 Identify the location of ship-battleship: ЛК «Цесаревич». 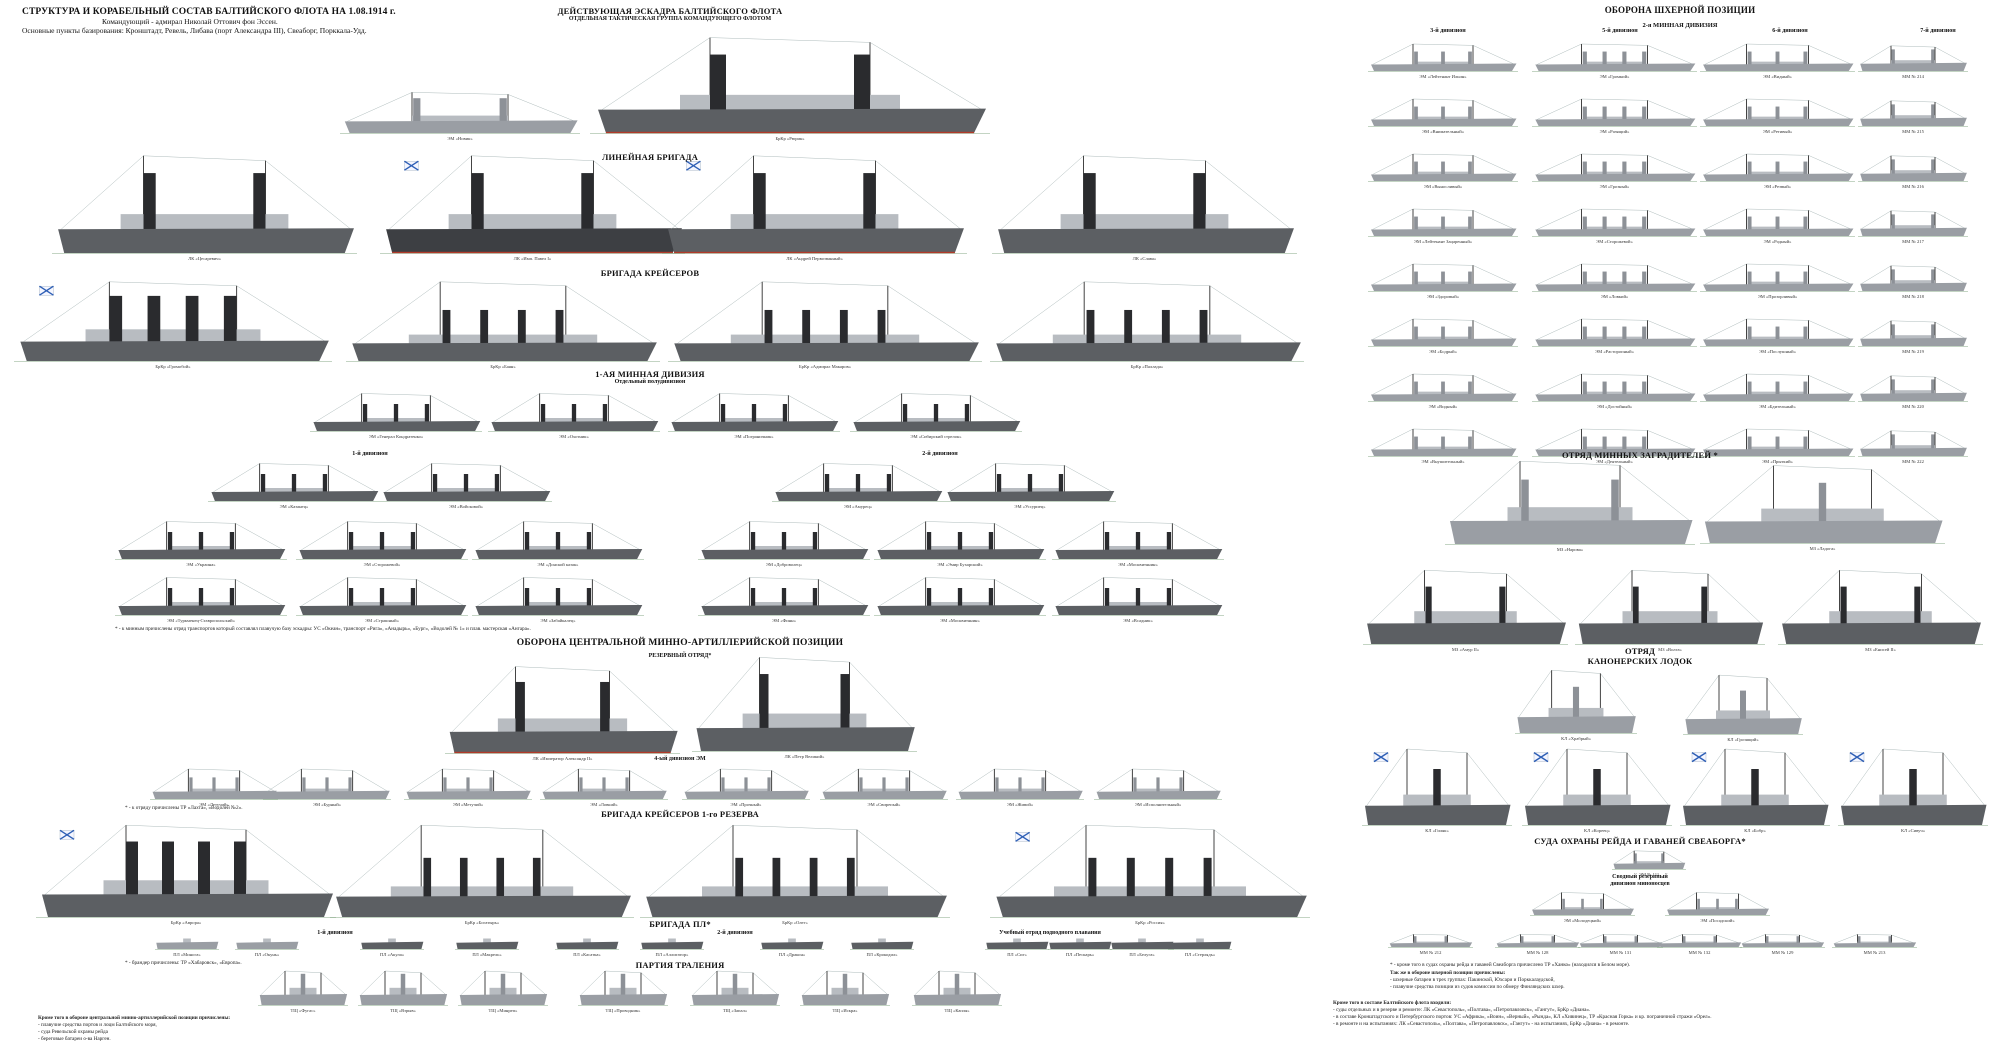
(204, 204).